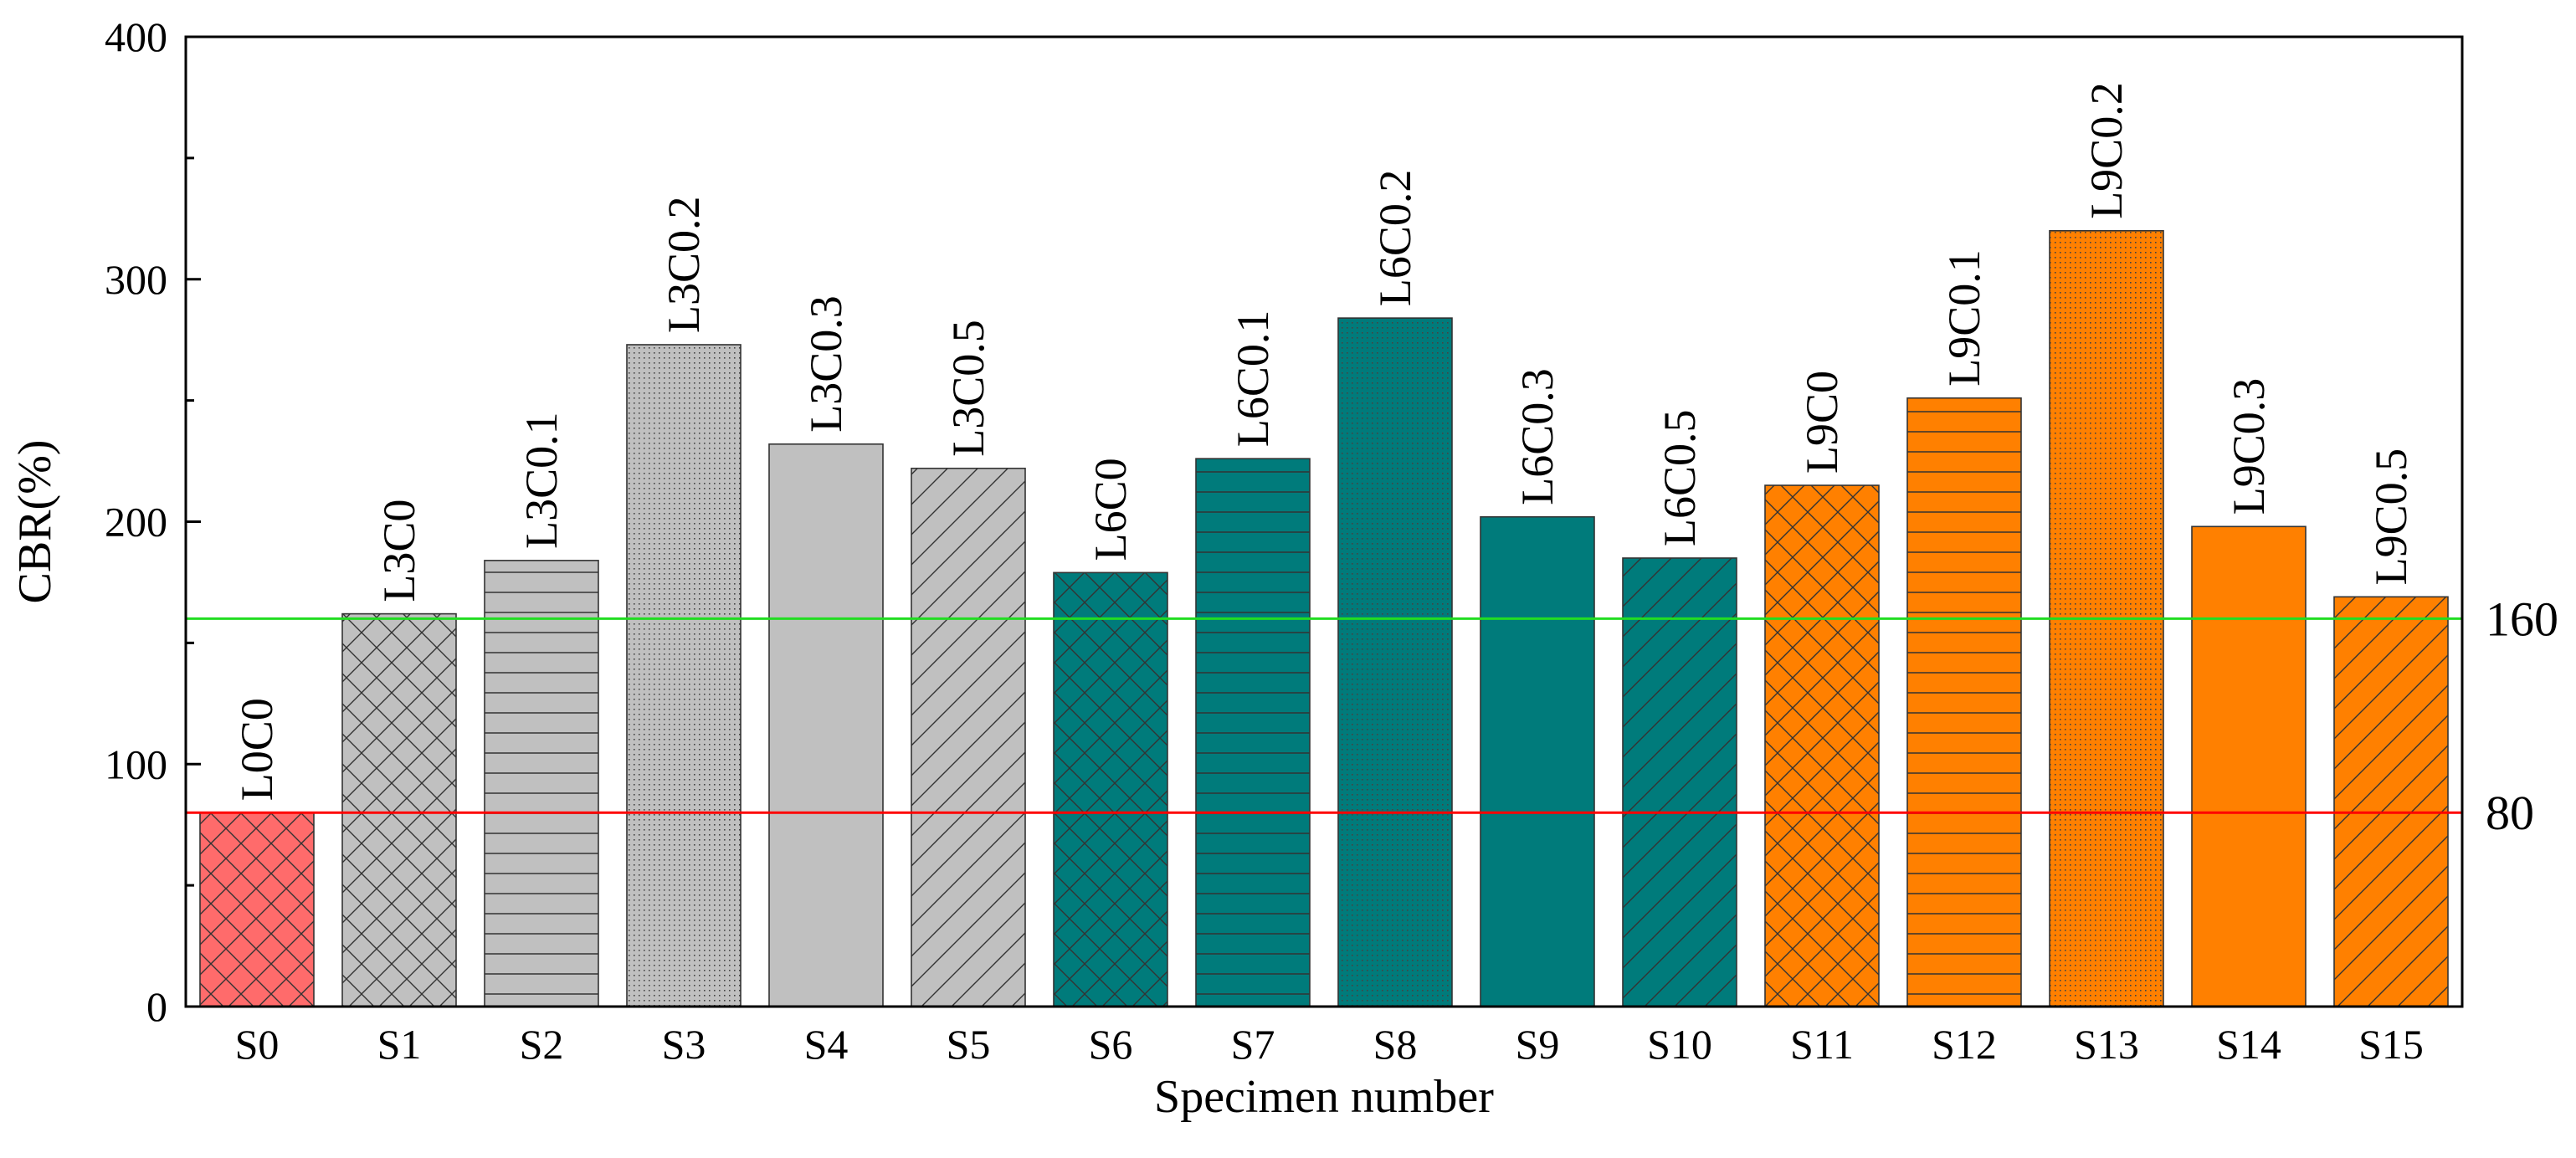 This screenshot has height=1158, width=2576. I want to click on bar-S5, so click(968, 737).